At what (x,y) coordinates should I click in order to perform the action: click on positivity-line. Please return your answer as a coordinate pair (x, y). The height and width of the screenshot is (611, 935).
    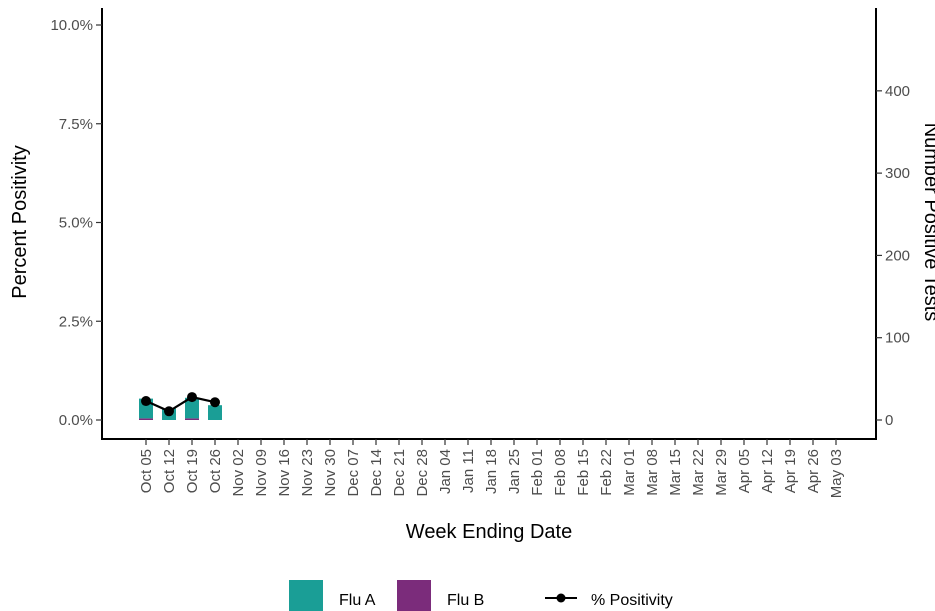
    Looking at the image, I should click on (180, 404).